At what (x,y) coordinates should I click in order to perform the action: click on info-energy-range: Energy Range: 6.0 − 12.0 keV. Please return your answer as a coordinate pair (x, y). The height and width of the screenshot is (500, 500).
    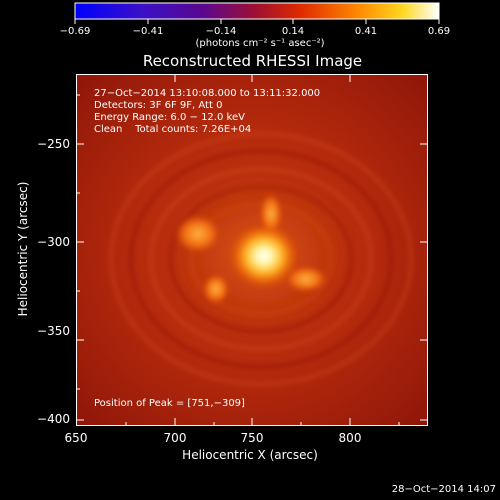
    Looking at the image, I should click on (169, 117).